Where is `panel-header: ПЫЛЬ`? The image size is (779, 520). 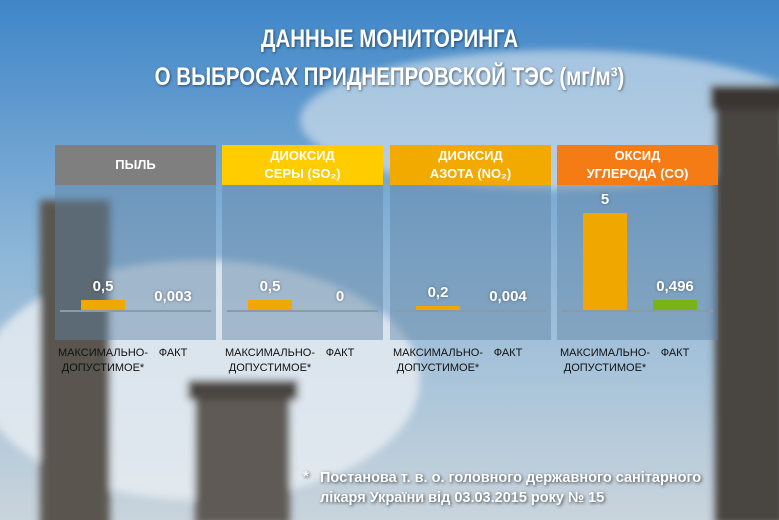 panel-header: ПЫЛЬ is located at coordinates (135, 165).